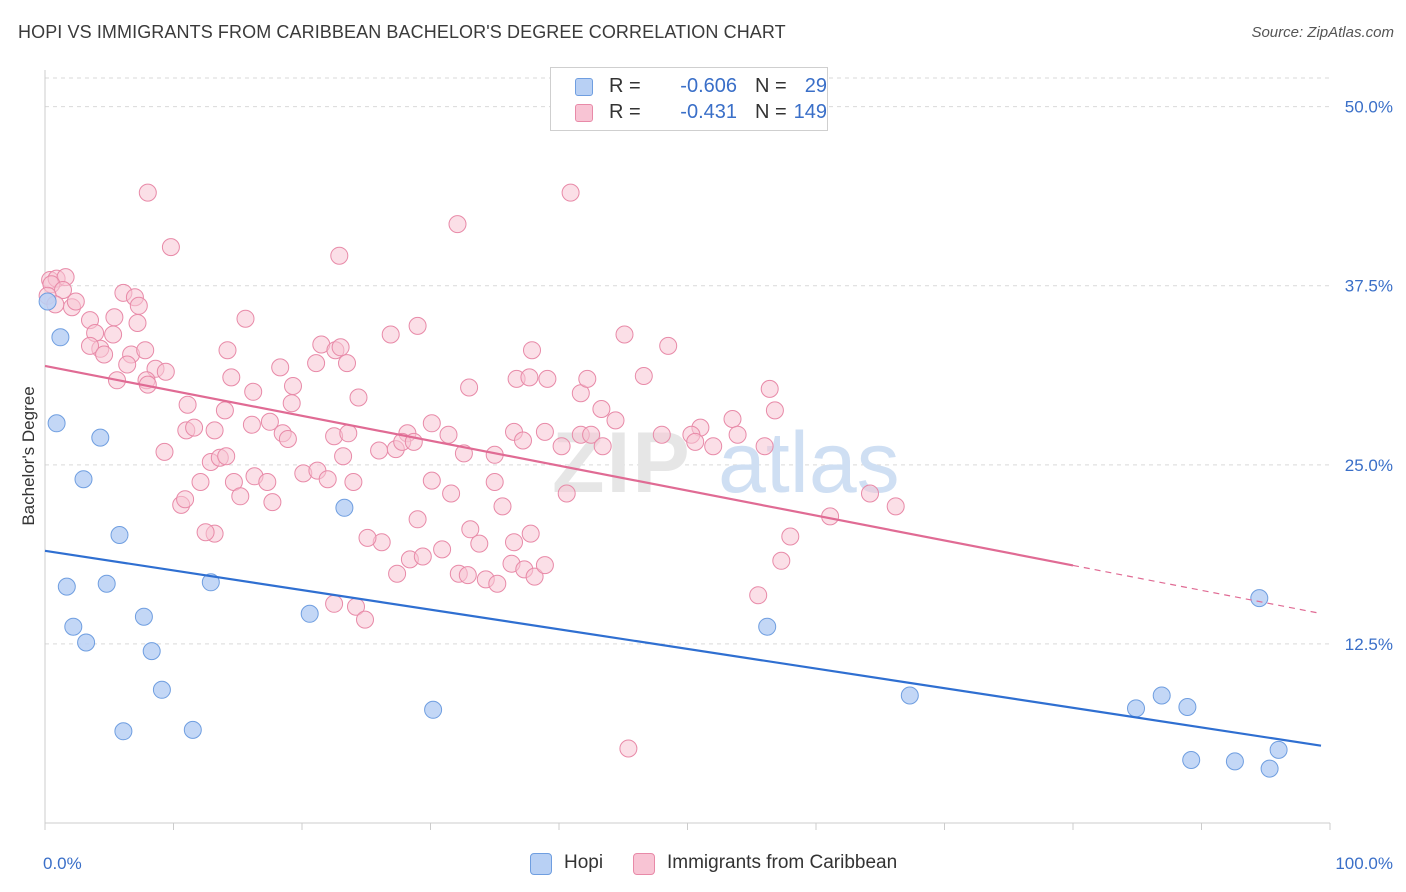 The width and height of the screenshot is (1406, 892). I want to click on y-tick-label: 50.0%, so click(1369, 107).